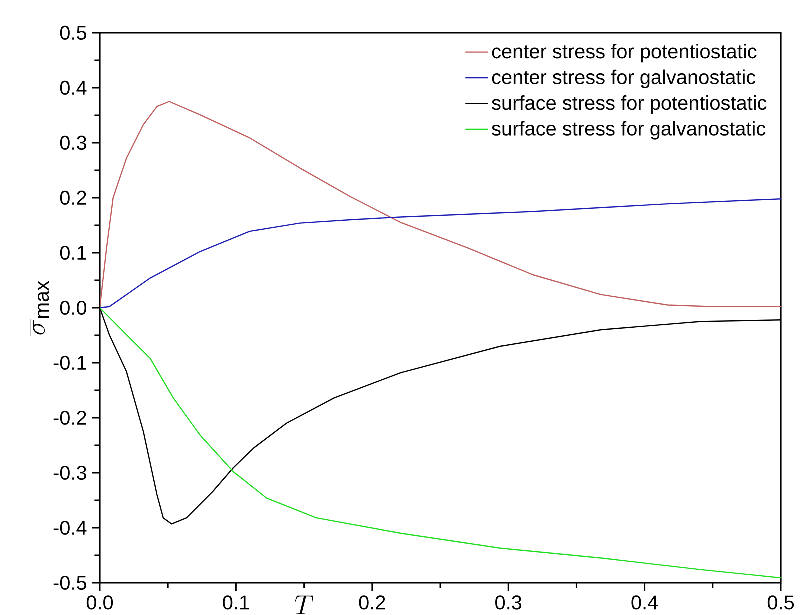 The image size is (800, 615). I want to click on x-tick-label: 0.2, so click(372, 603).